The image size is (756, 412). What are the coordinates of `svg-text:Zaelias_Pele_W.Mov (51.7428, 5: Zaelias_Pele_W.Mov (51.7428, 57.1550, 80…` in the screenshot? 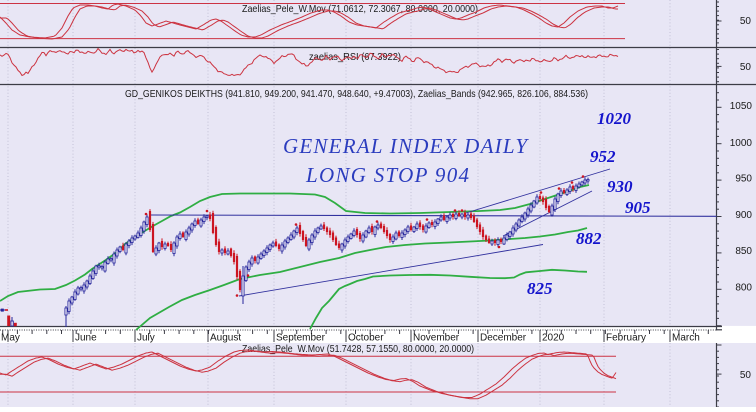 It's located at (358, 349).